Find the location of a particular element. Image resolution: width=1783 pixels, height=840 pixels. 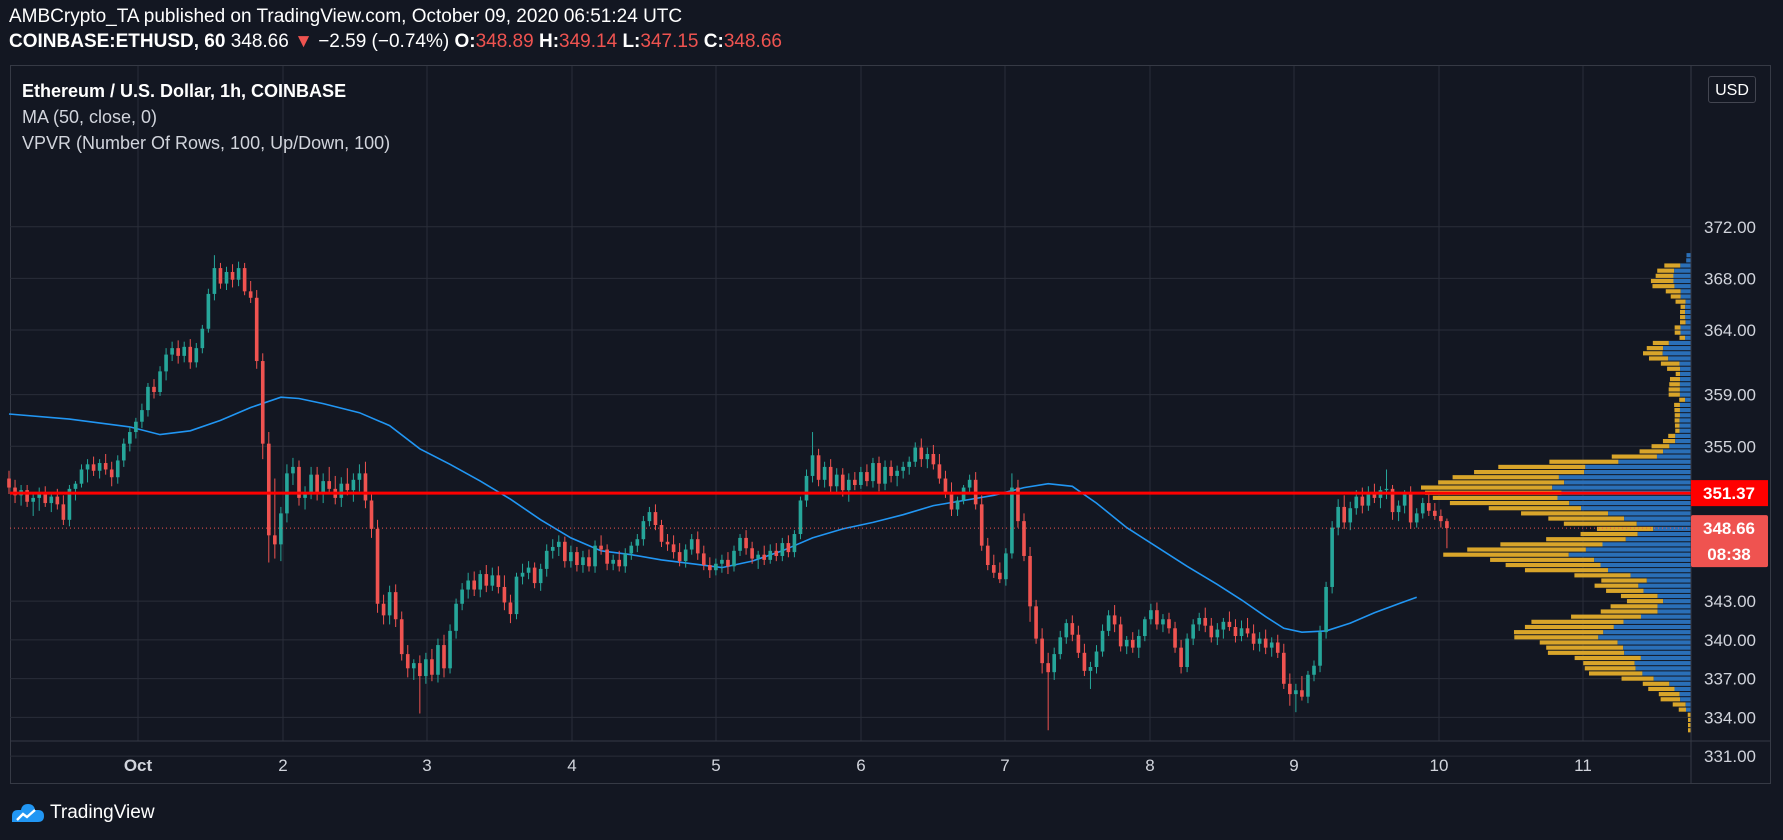

x-tick-label: 3 is located at coordinates (426, 765).